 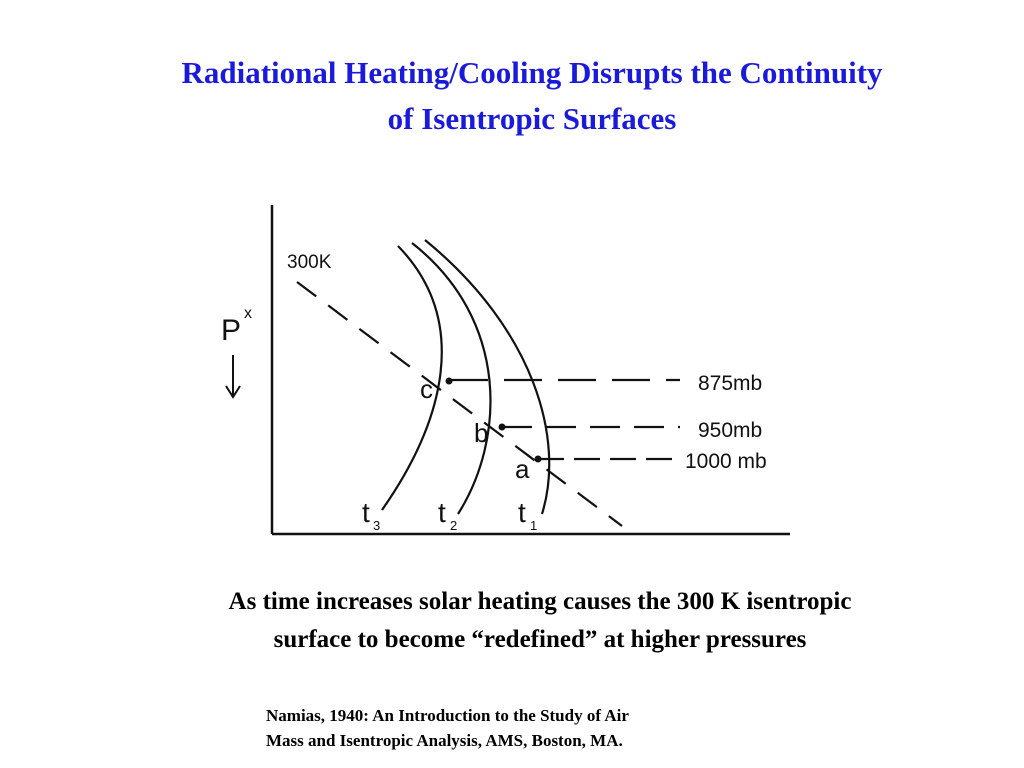 I want to click on curve-t1, so click(x=487, y=377).